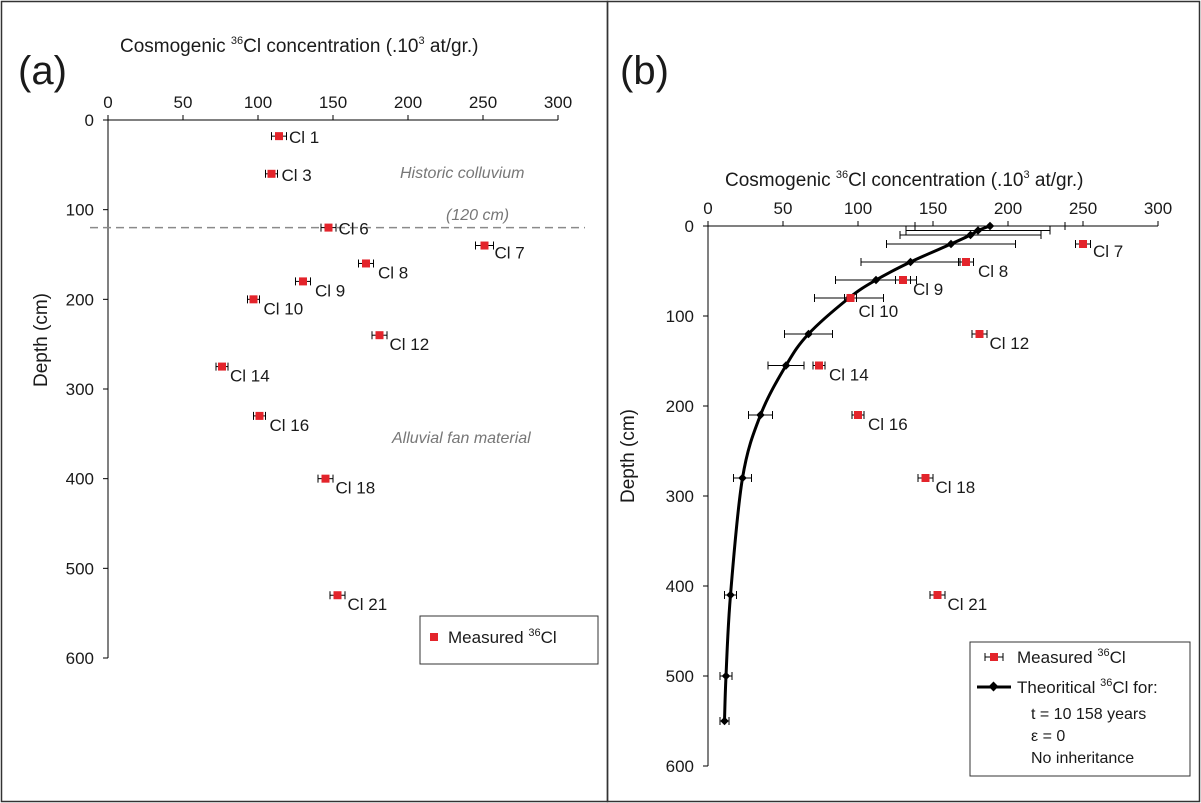 The image size is (1201, 803). I want to click on point-label: Cl 6, so click(354, 229).